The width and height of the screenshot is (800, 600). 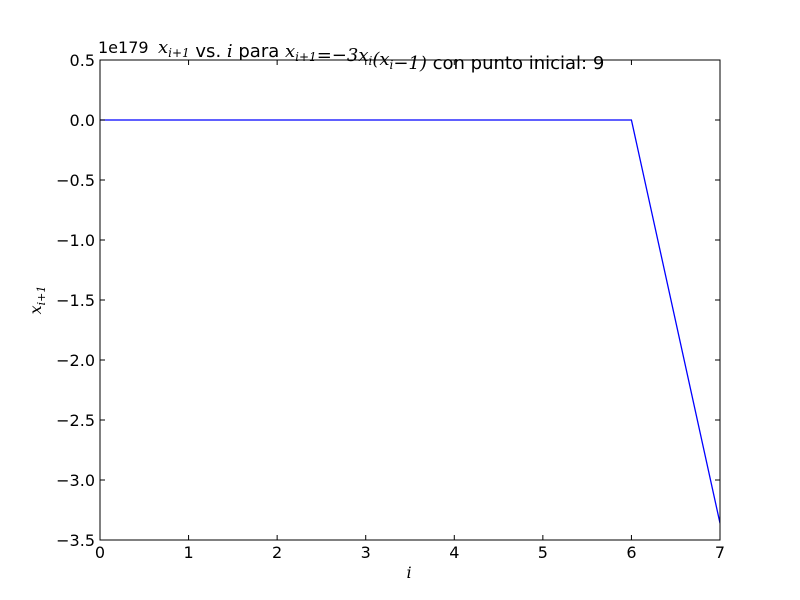 I want to click on y-tick-label: 0.5, so click(x=82, y=60).